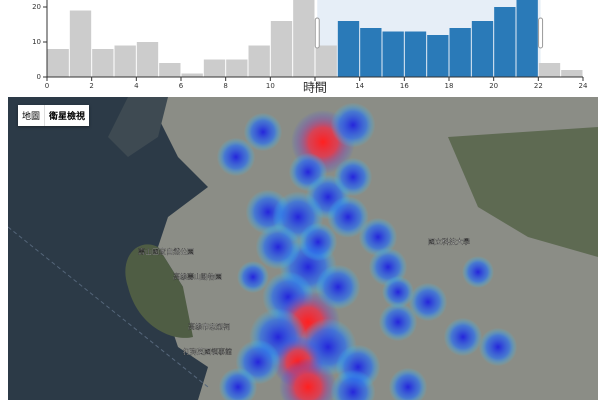 The image size is (600, 400). Describe the element at coordinates (159, 291) in the screenshot. I see `hill` at that location.